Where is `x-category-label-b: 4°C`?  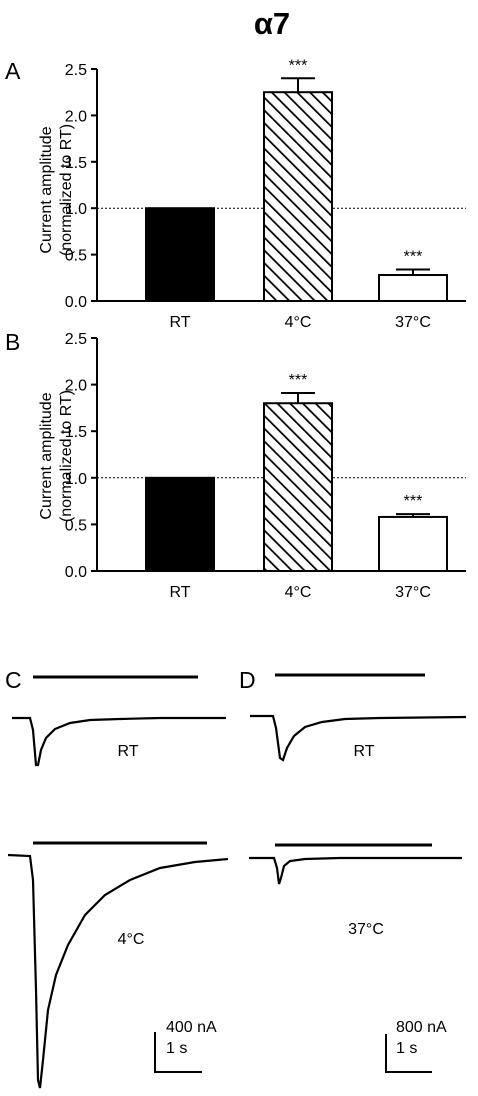 x-category-label-b: 4°C is located at coordinates (298, 592).